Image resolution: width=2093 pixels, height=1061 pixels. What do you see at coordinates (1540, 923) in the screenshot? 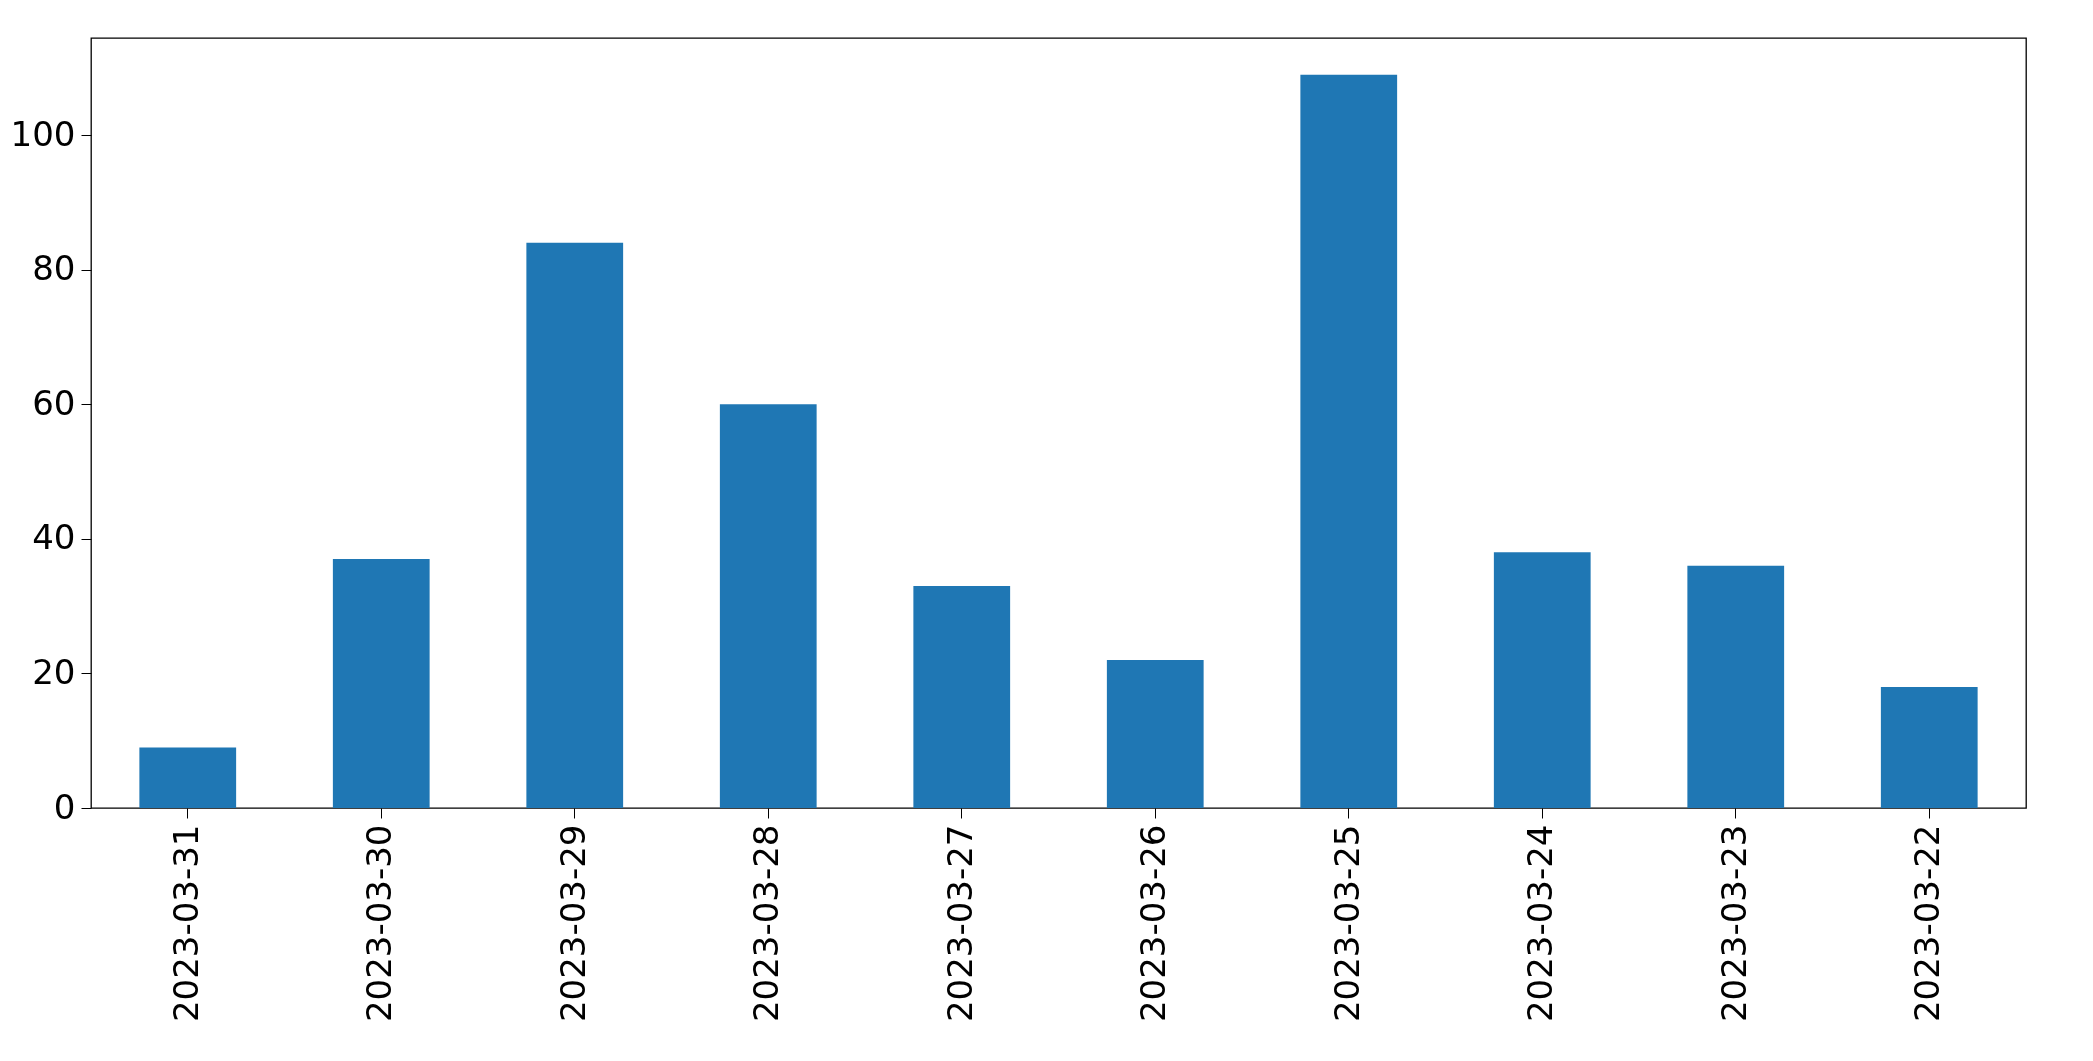
I see `x-tick-label: 2023-03-24` at bounding box center [1540, 923].